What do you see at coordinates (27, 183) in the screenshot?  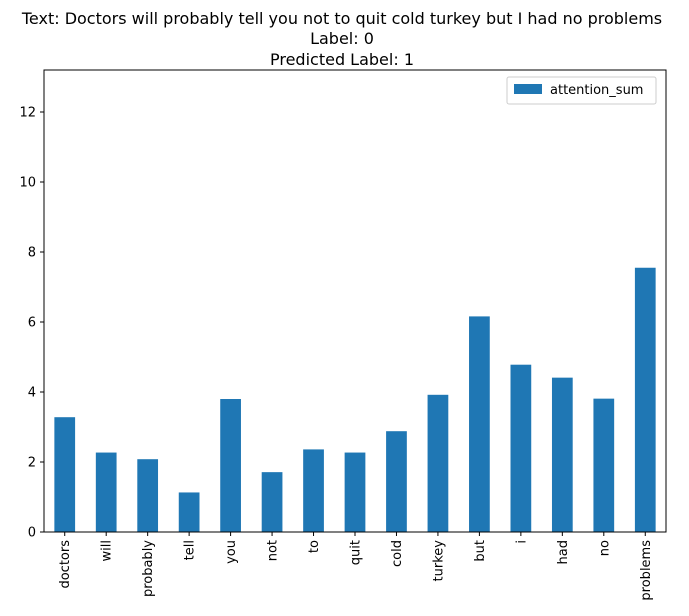 I see `y-tick-label: 10` at bounding box center [27, 183].